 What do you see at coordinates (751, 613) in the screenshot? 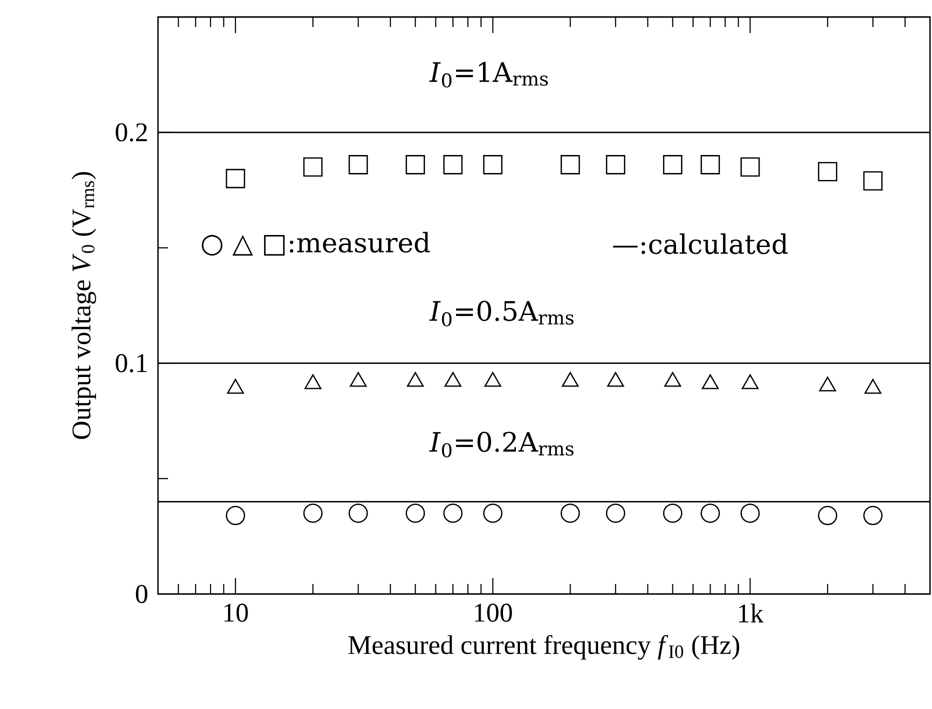
I see `x-tick-label: 1k` at bounding box center [751, 613].